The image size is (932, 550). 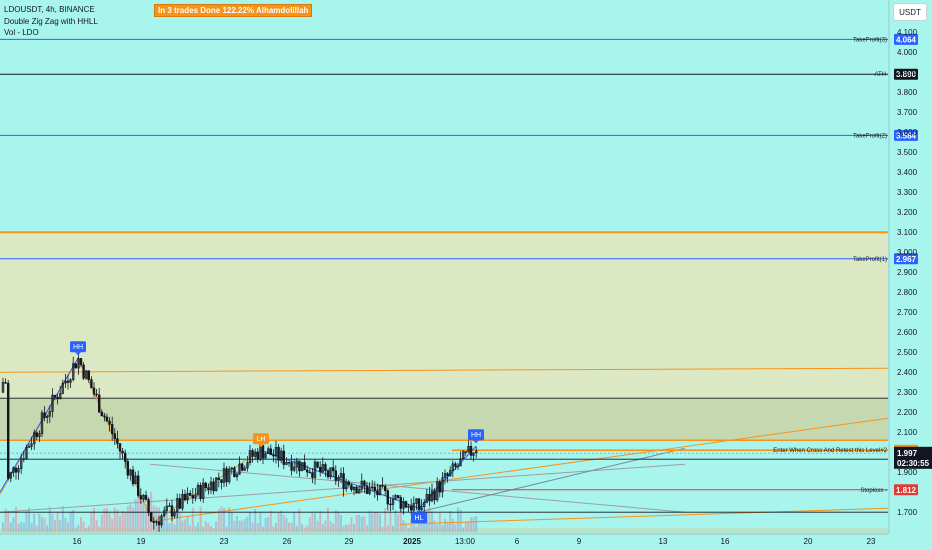 I want to click on marker-label: LH, so click(x=261, y=439).